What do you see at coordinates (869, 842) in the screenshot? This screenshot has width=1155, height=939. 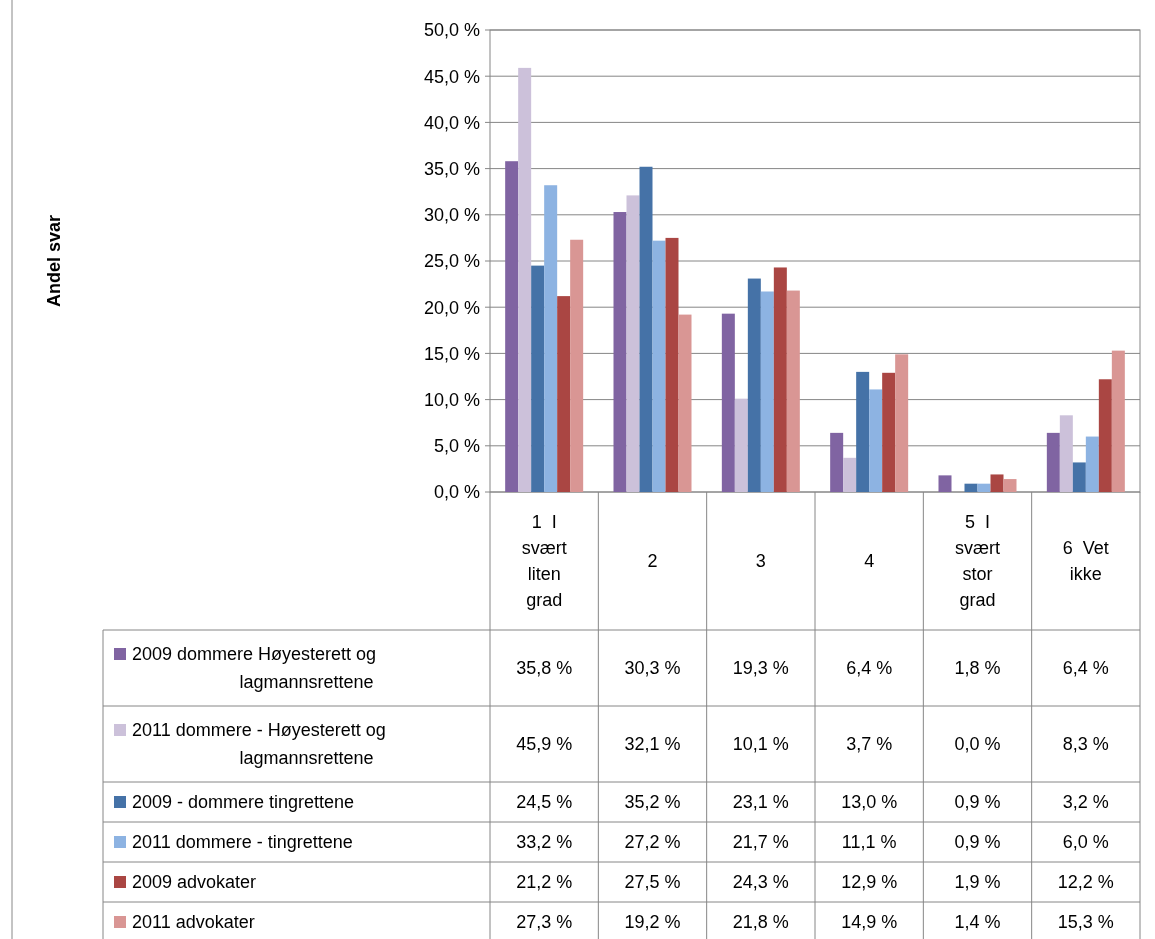 I see `data-label: 11,1 %` at bounding box center [869, 842].